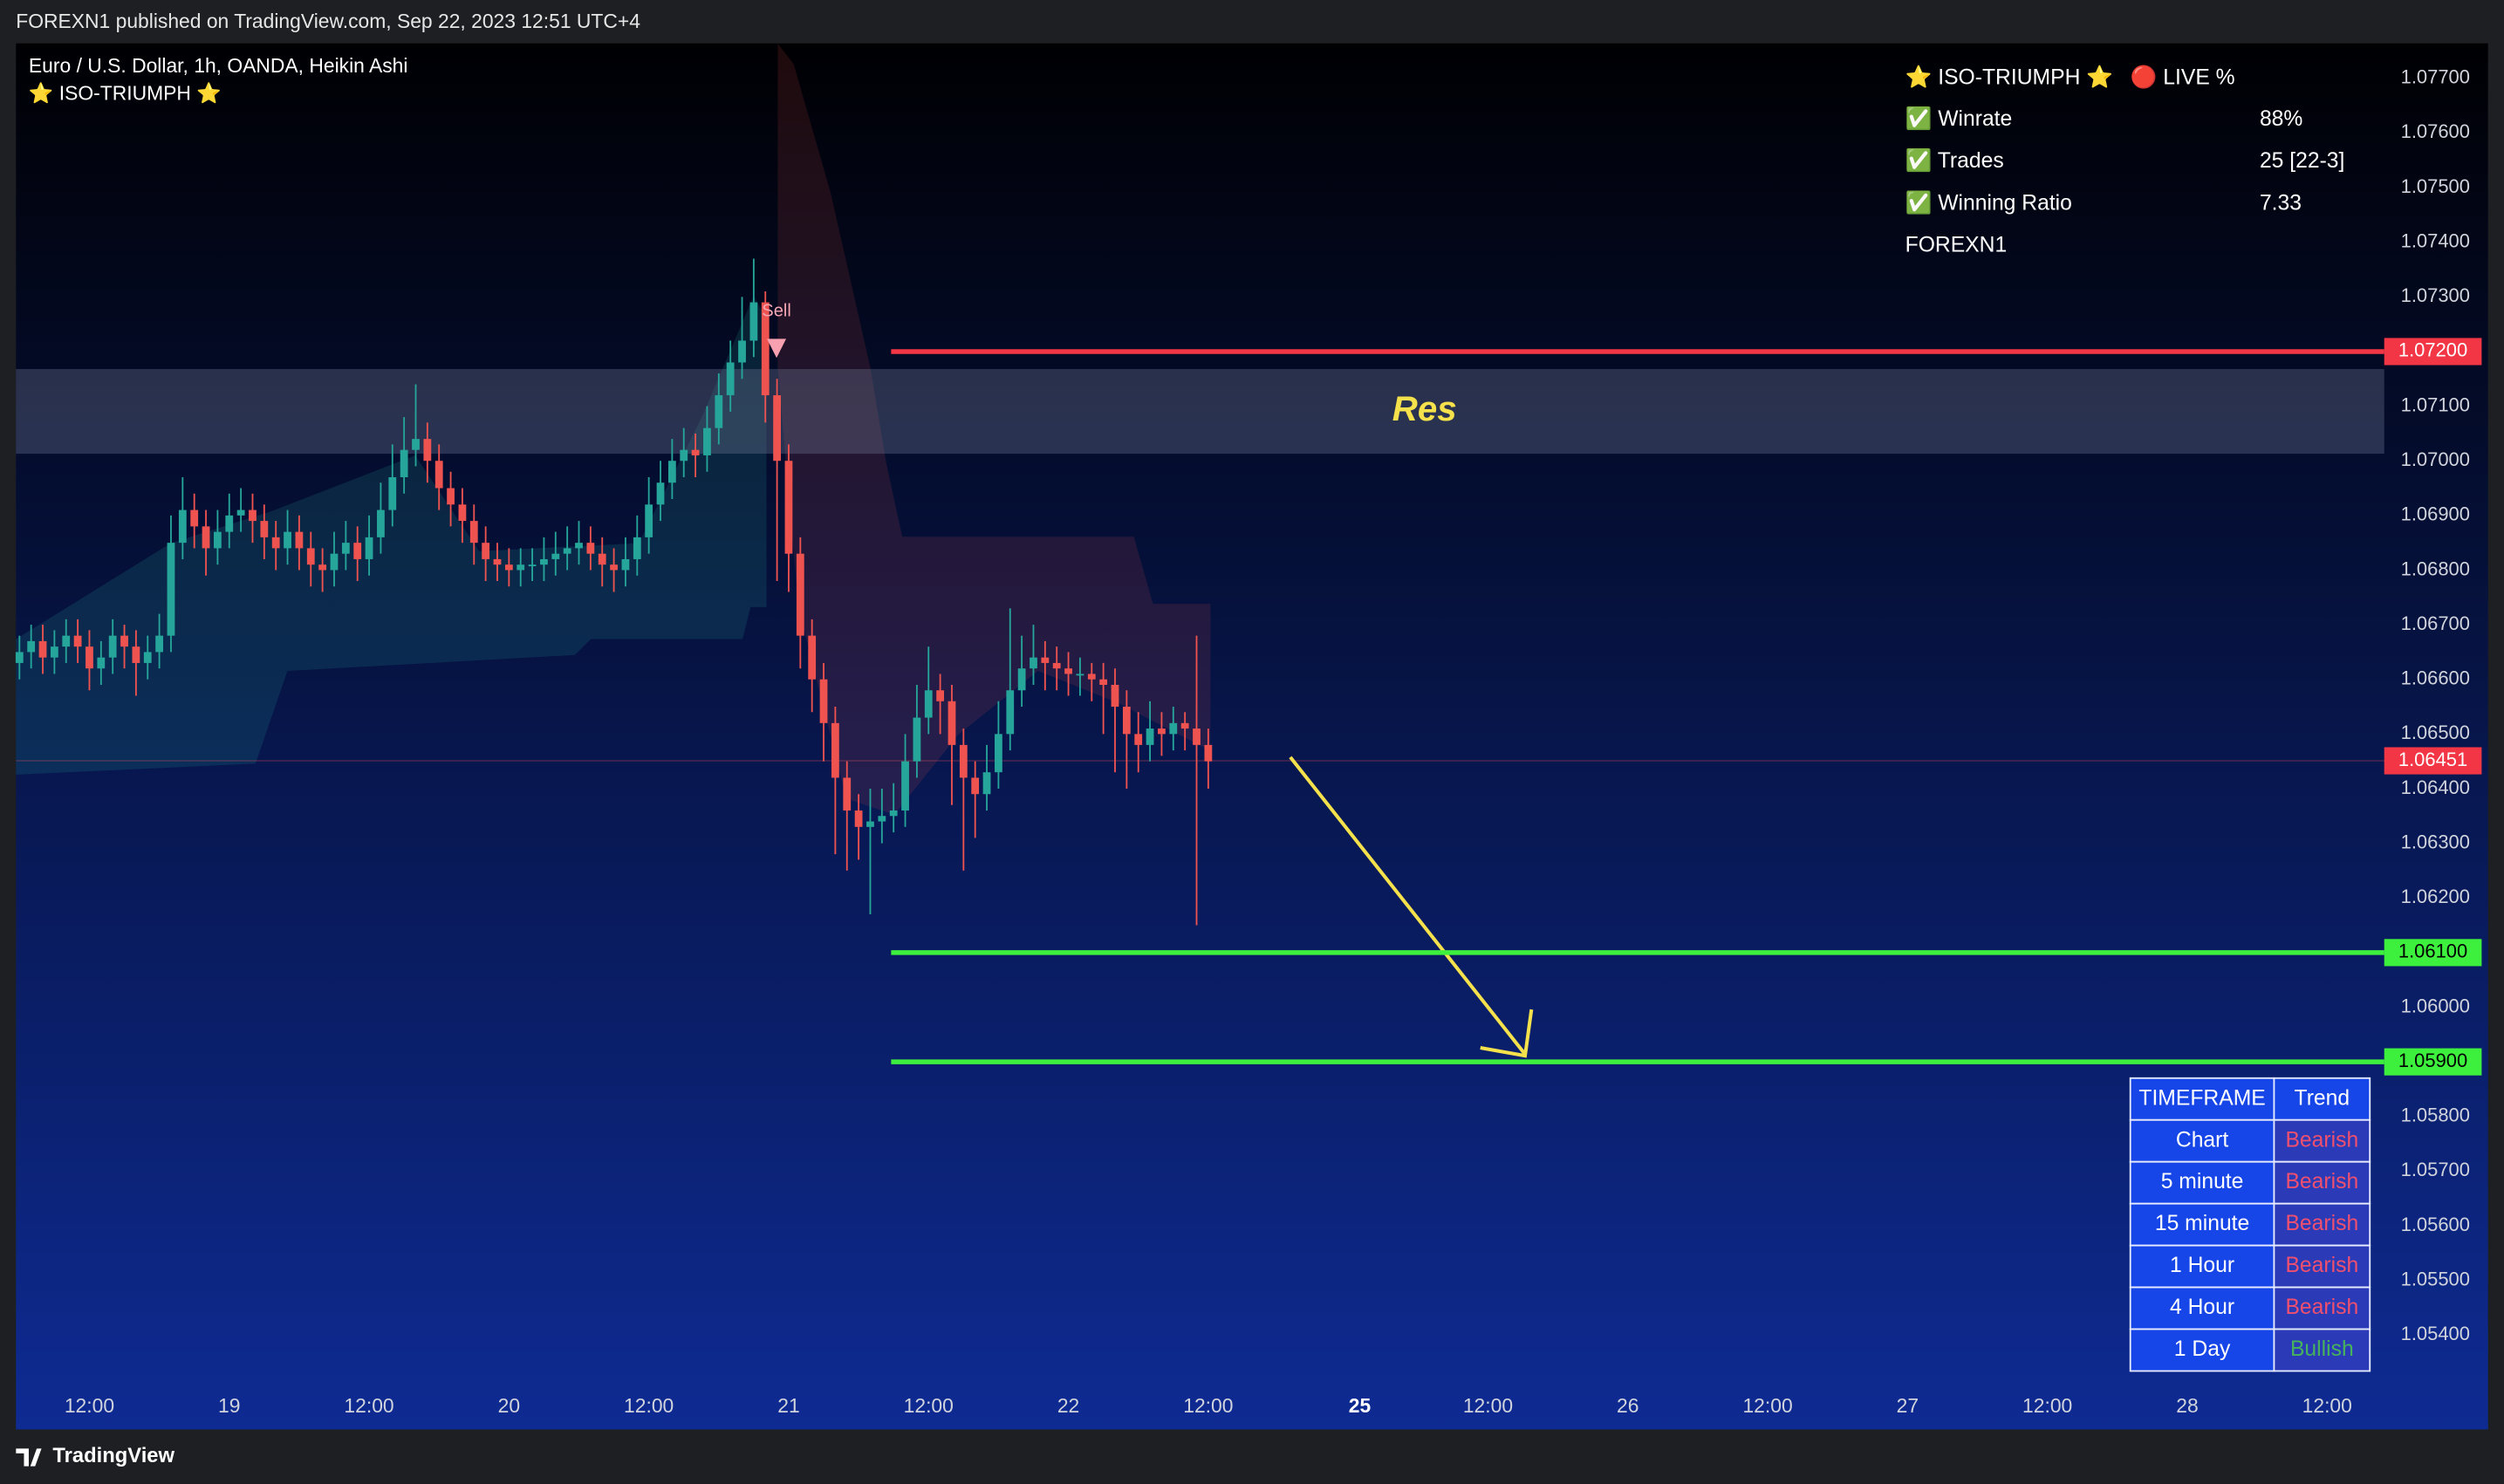 The width and height of the screenshot is (2504, 1484). I want to click on y-tick-label: 1.06500, so click(2435, 732).